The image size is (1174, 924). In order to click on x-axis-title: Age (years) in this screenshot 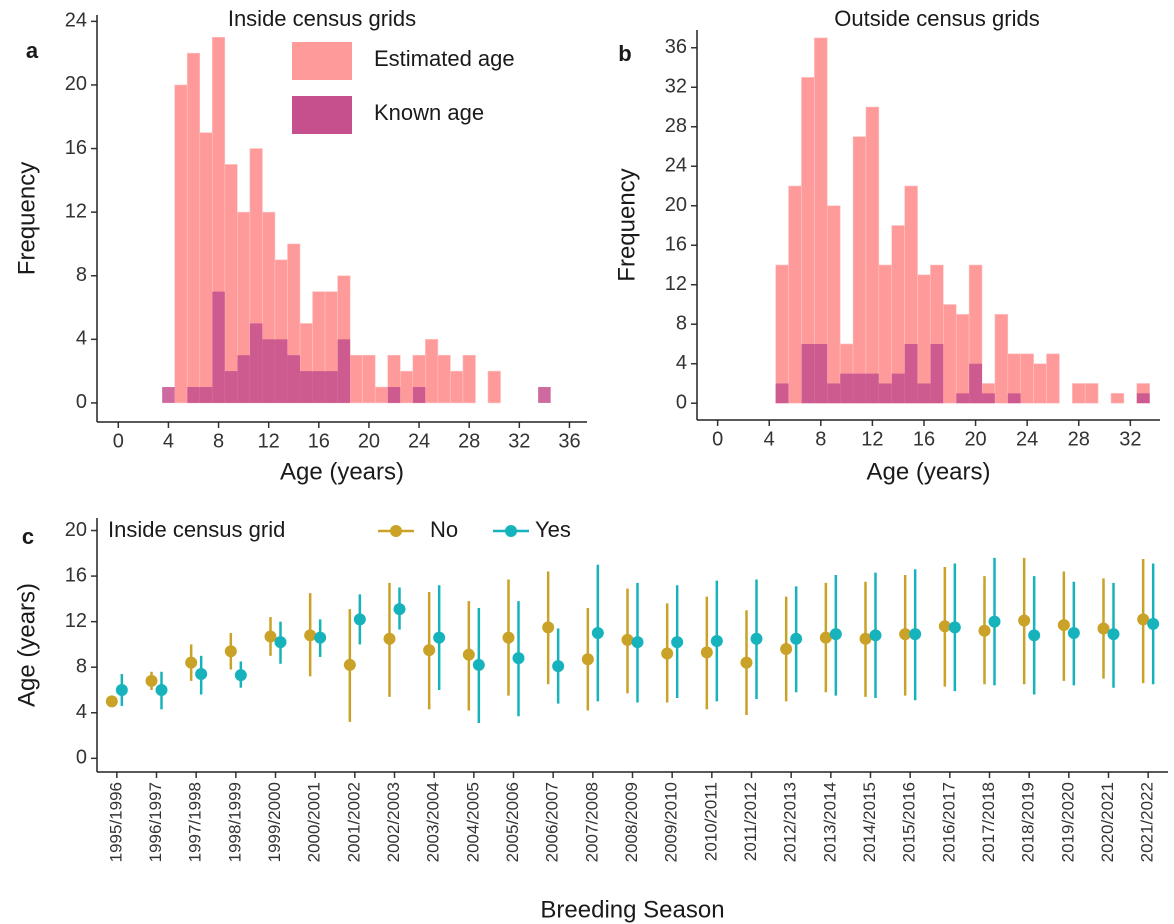, I will do `click(928, 471)`.